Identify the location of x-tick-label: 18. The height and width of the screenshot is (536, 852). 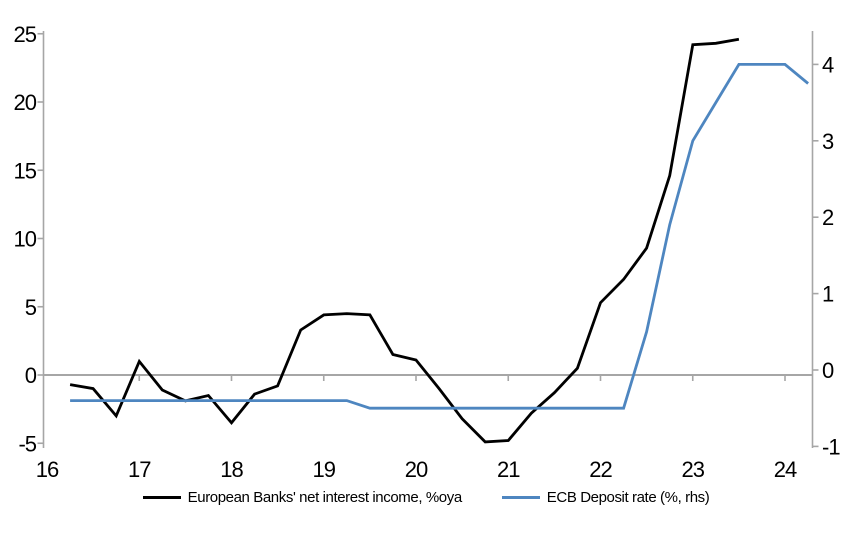
(231, 469).